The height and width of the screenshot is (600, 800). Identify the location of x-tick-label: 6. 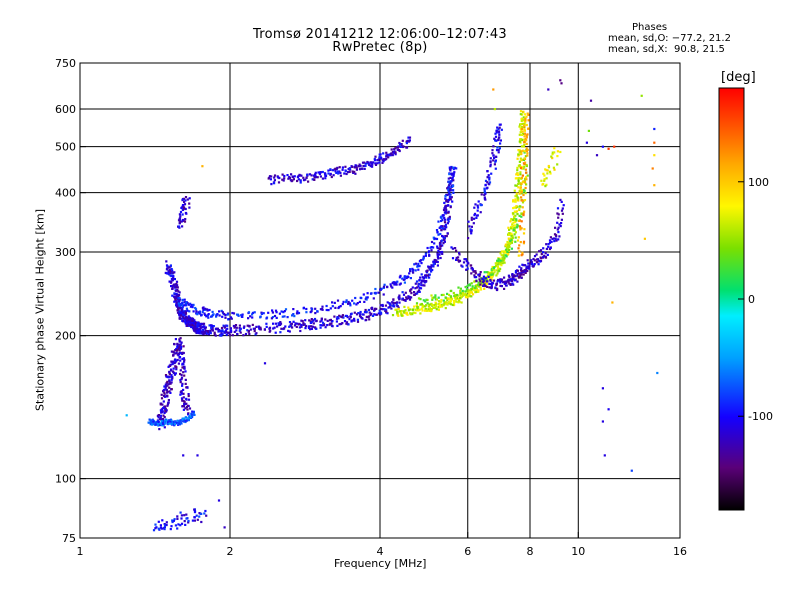
(467, 551).